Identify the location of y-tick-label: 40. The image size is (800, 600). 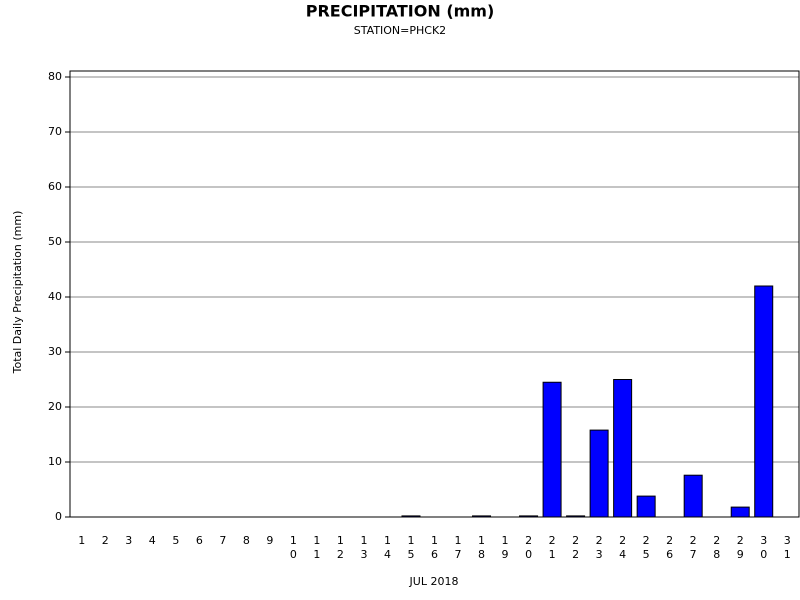
(55, 296).